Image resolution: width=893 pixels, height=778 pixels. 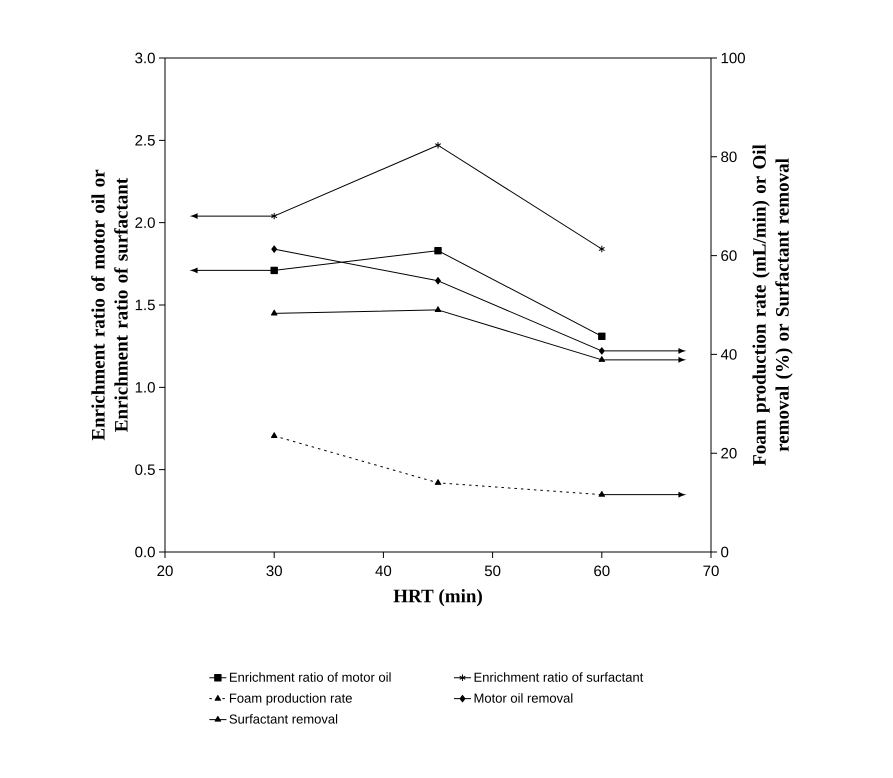 I want to click on y-tick-label: 3.0, so click(x=145, y=58).